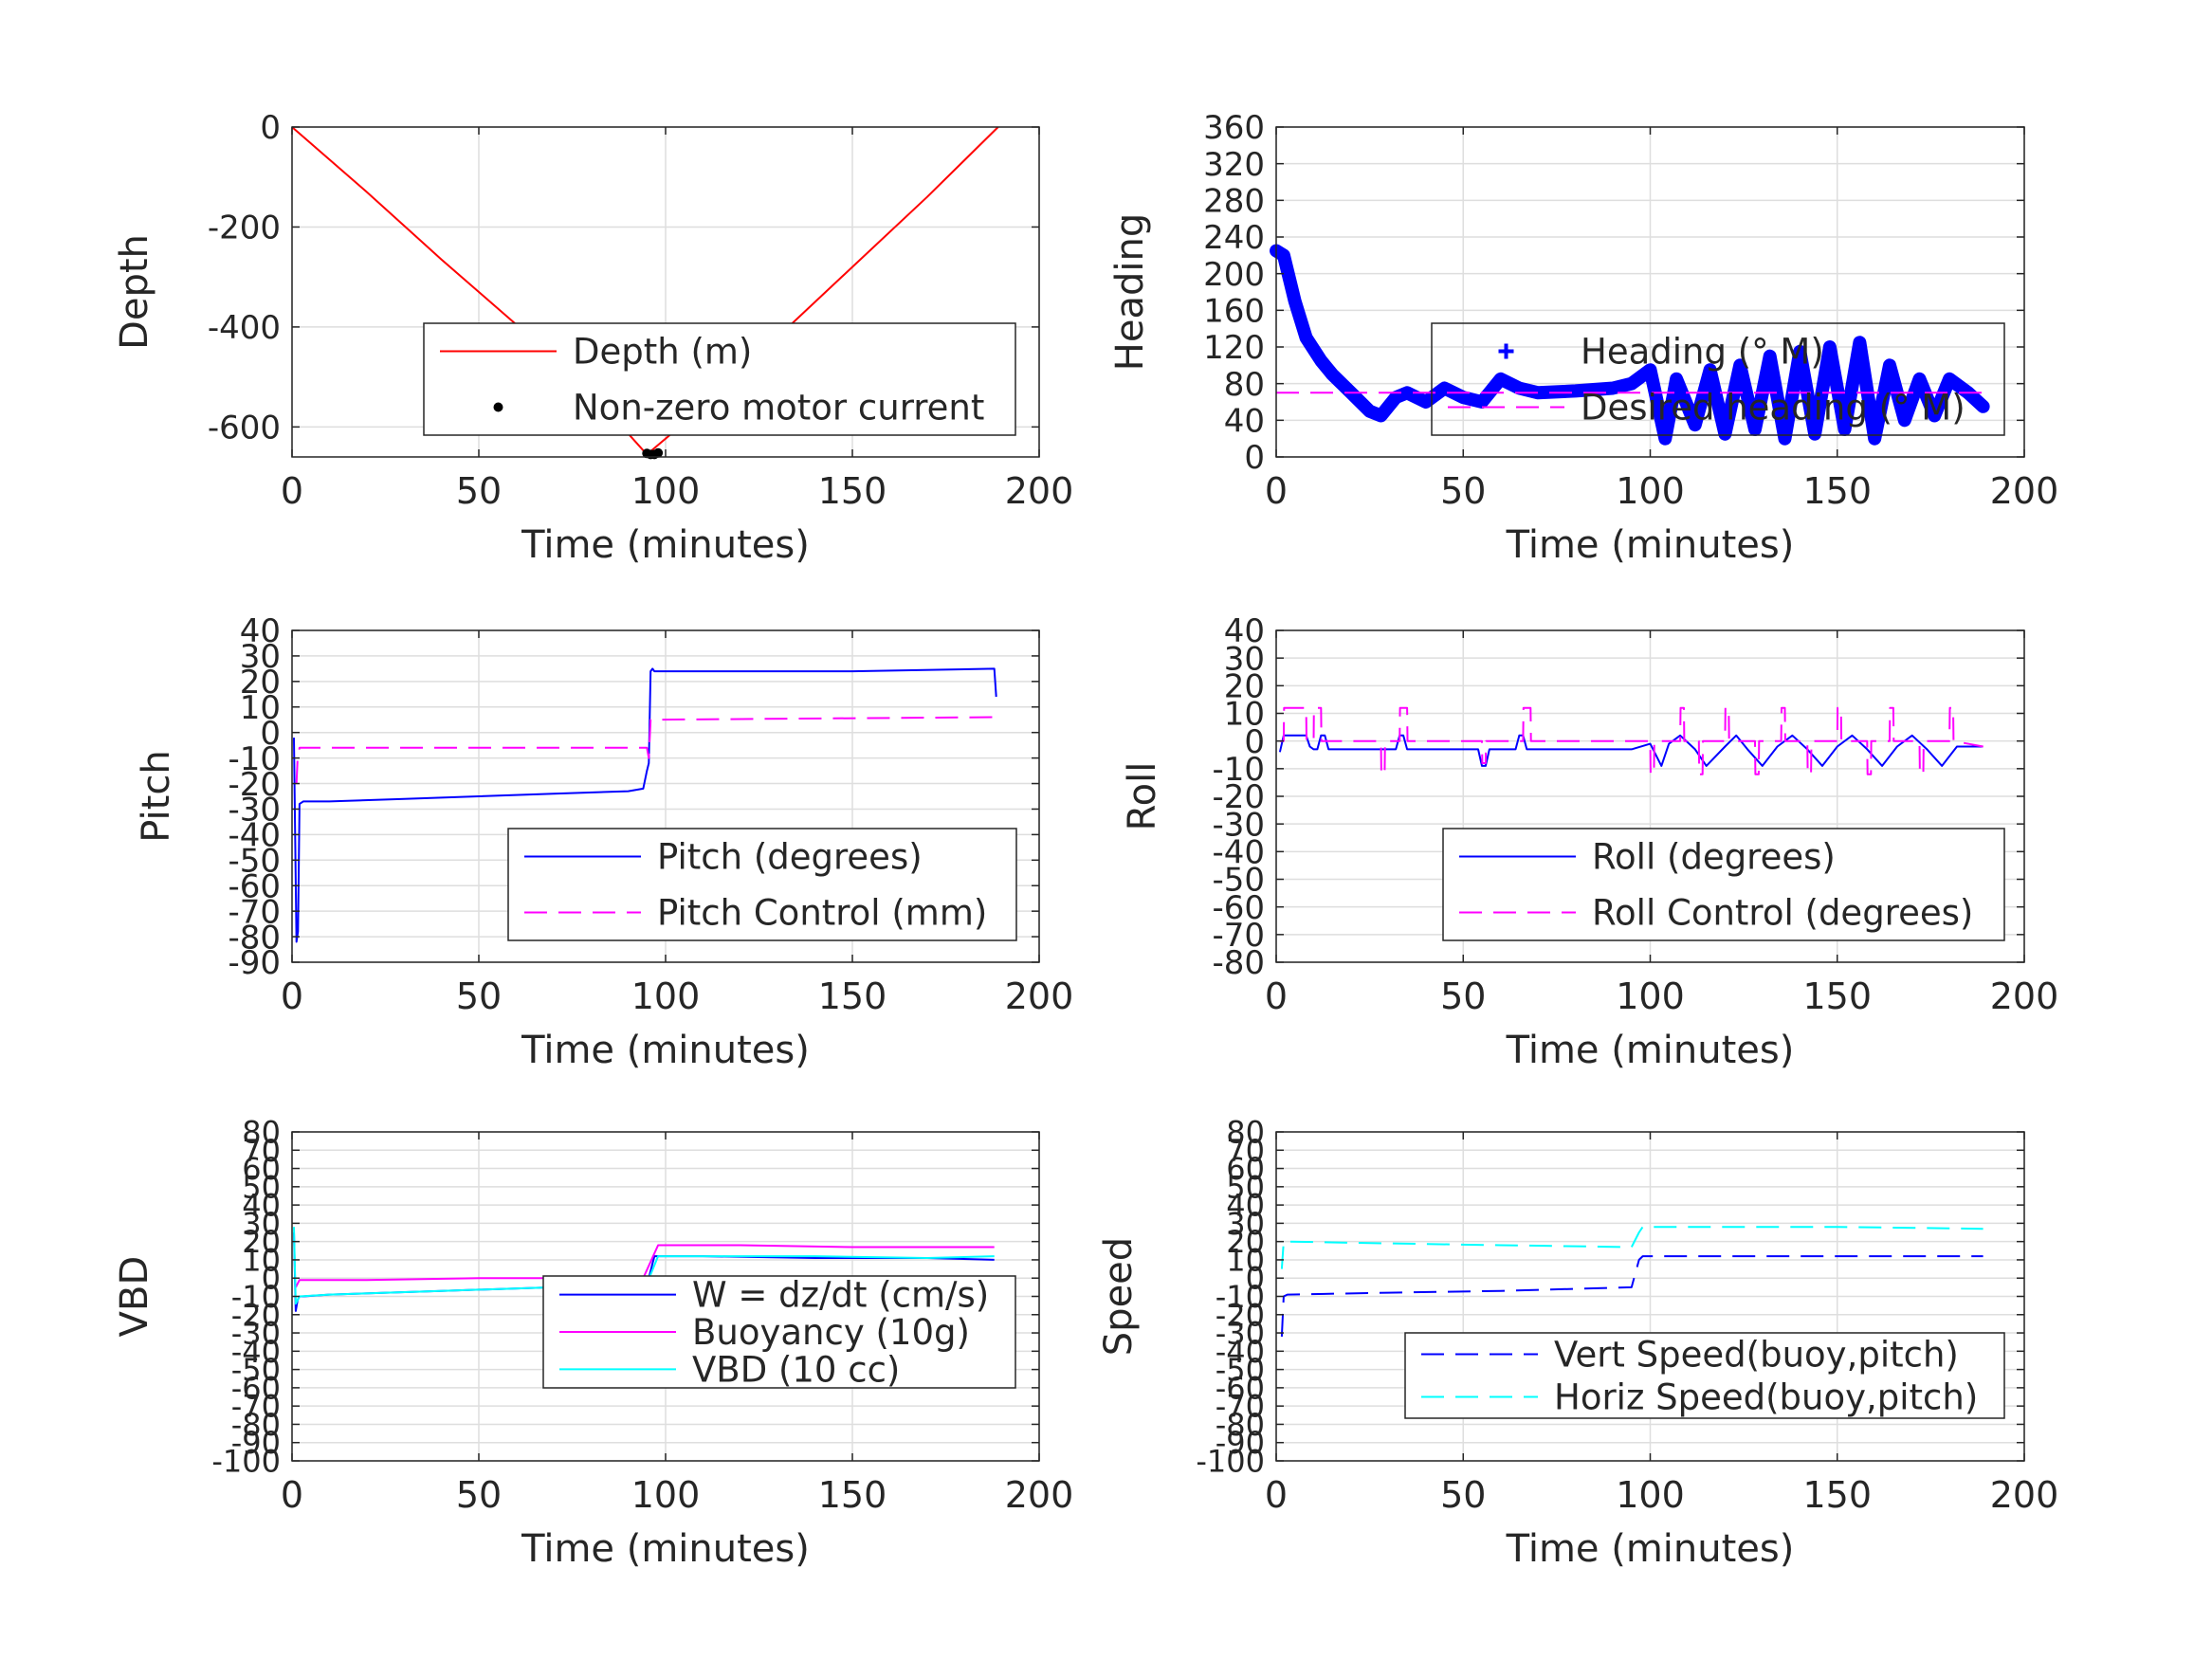 This screenshot has height=1659, width=2212. What do you see at coordinates (1773, 408) in the screenshot?
I see `legend-label: Desired heading (° M)` at bounding box center [1773, 408].